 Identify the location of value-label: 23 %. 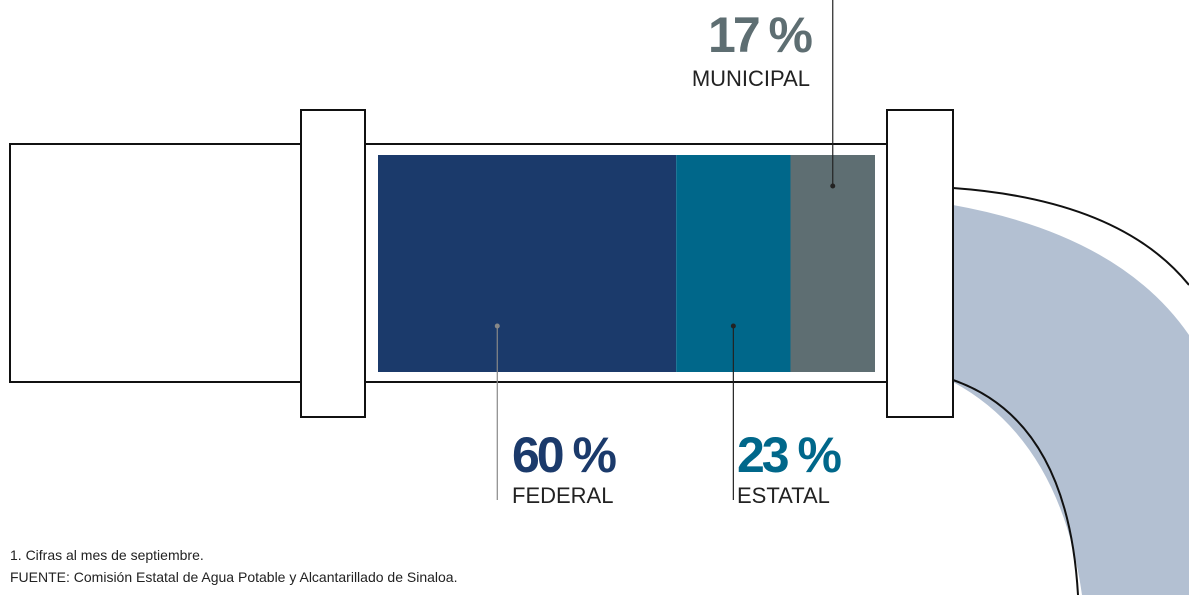
(789, 455).